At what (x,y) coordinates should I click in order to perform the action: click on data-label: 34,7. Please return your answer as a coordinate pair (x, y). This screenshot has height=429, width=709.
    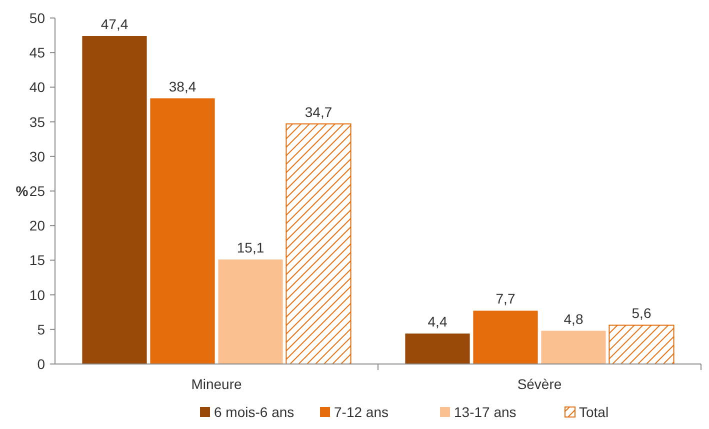
    Looking at the image, I should click on (318, 112).